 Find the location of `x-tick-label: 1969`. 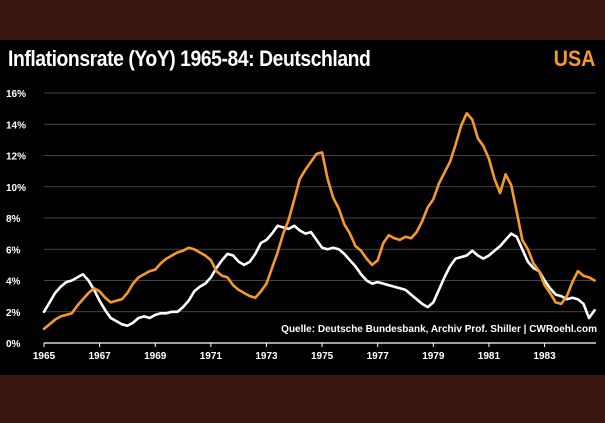

x-tick-label: 1969 is located at coordinates (155, 356).